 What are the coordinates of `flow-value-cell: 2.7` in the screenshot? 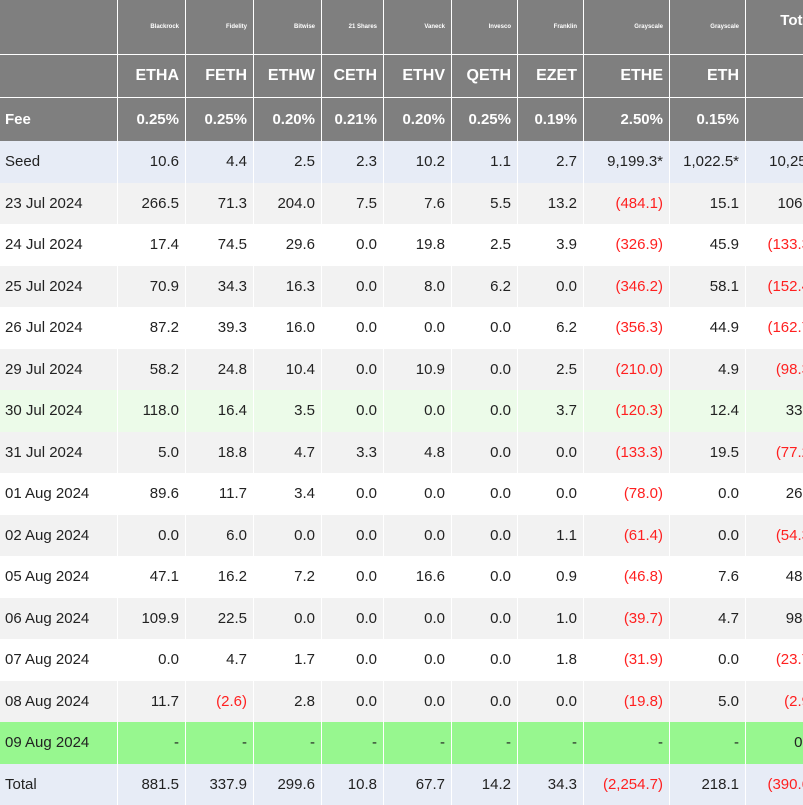 It's located at (551, 162).